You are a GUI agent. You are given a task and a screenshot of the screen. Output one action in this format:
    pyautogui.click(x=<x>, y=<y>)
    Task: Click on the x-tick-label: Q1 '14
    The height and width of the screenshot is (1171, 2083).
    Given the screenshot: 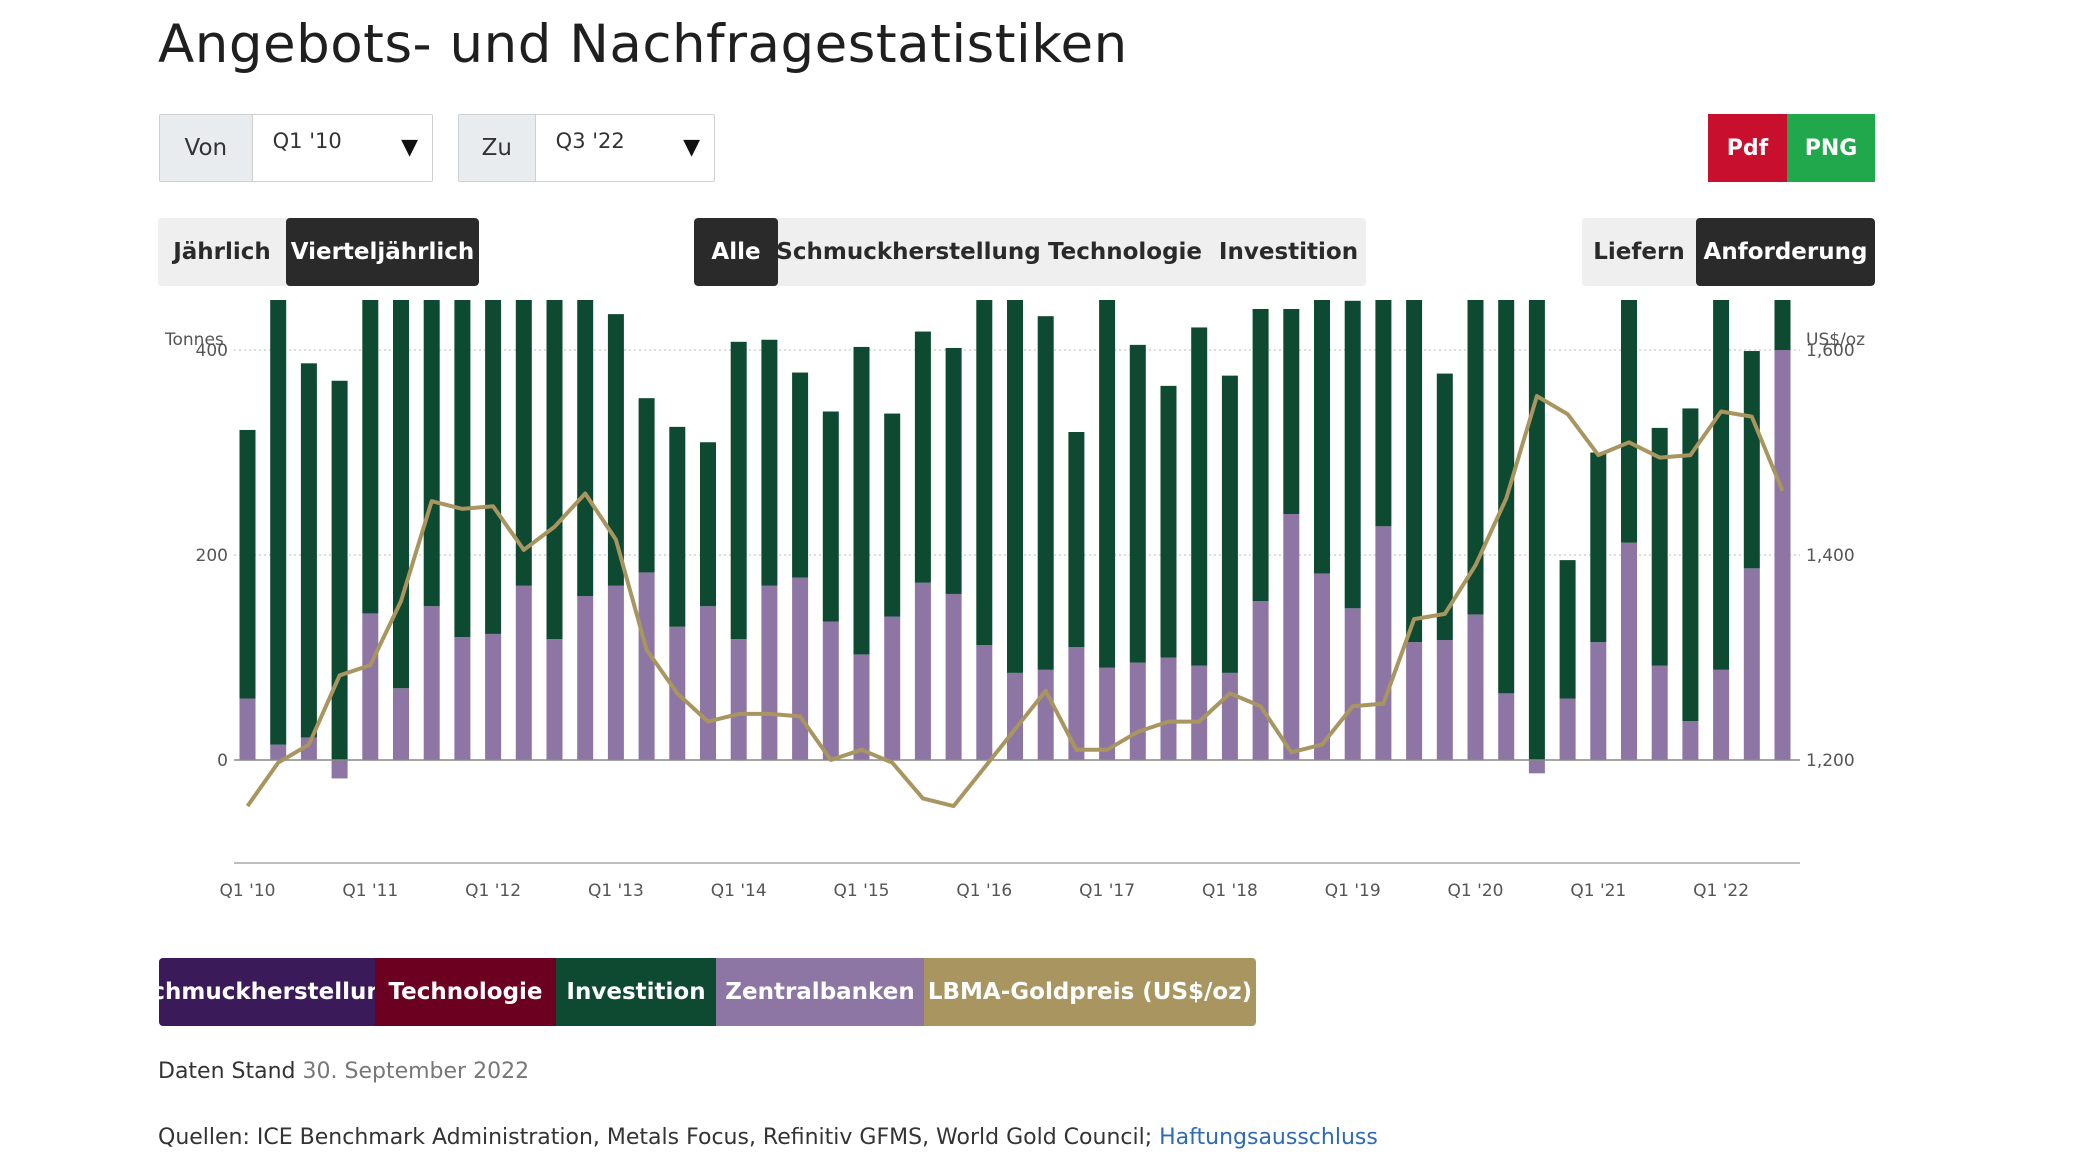 What is the action you would take?
    pyautogui.click(x=739, y=891)
    